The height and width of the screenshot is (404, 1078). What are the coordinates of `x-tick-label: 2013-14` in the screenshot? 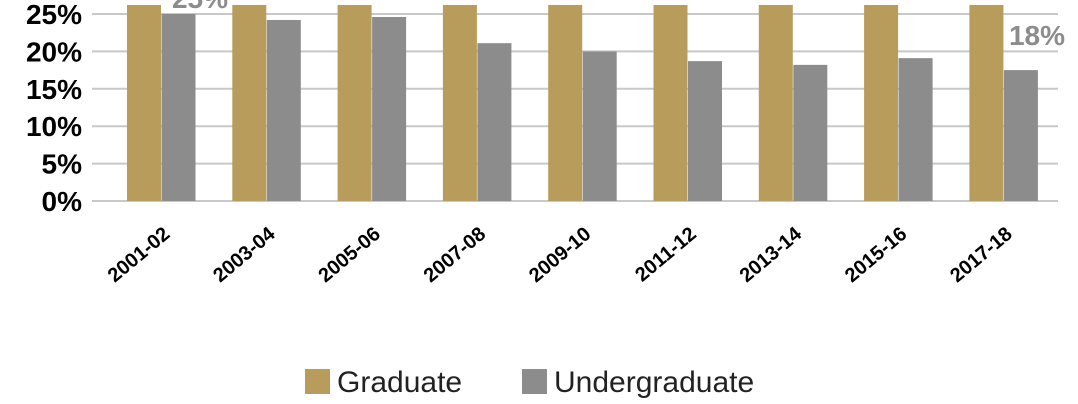 It's located at (771, 254).